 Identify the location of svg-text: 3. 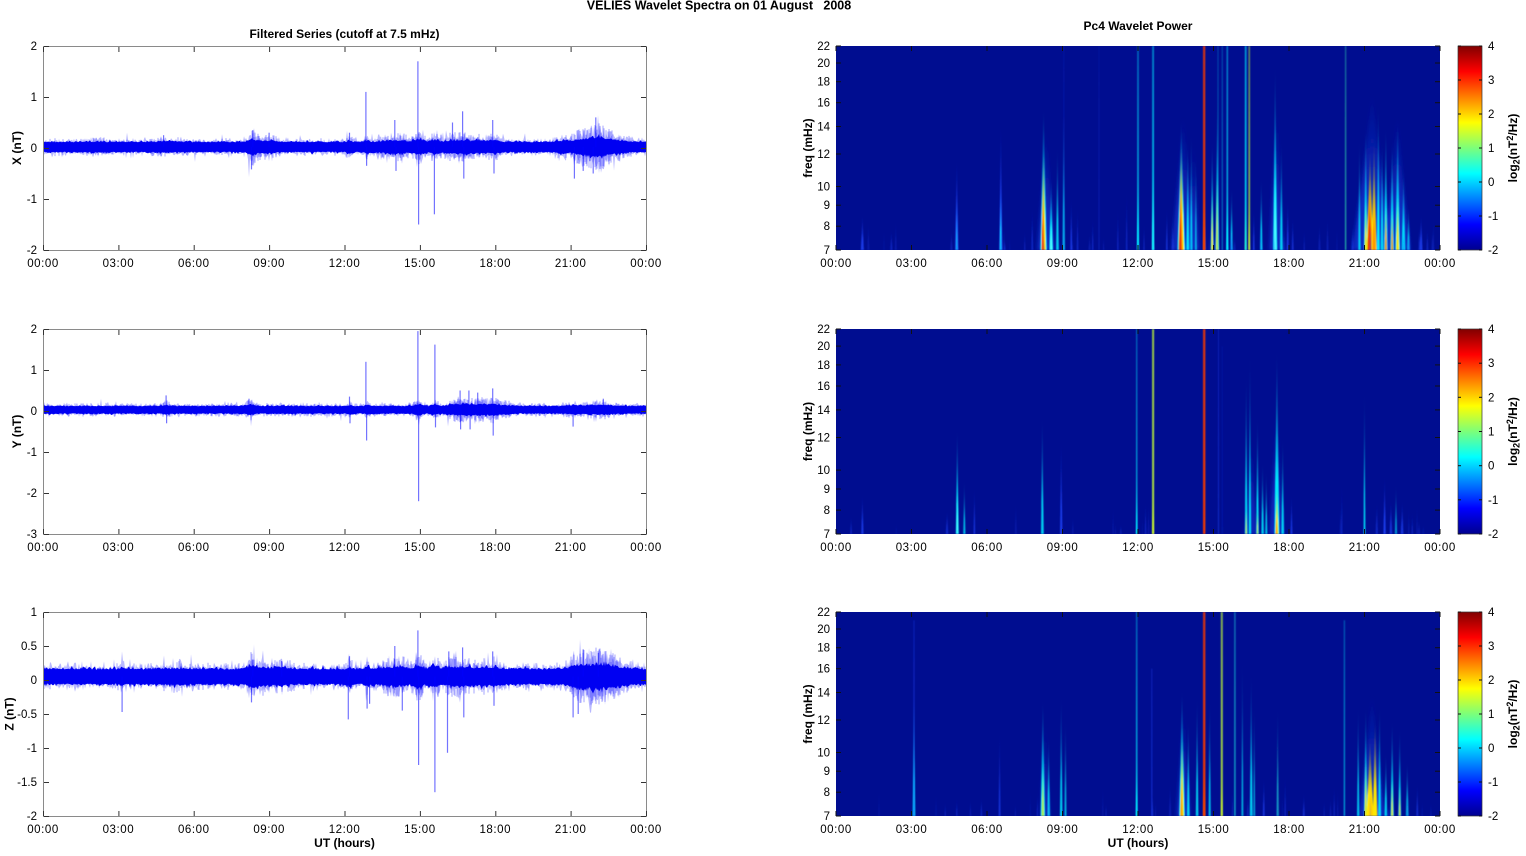
(1491, 364).